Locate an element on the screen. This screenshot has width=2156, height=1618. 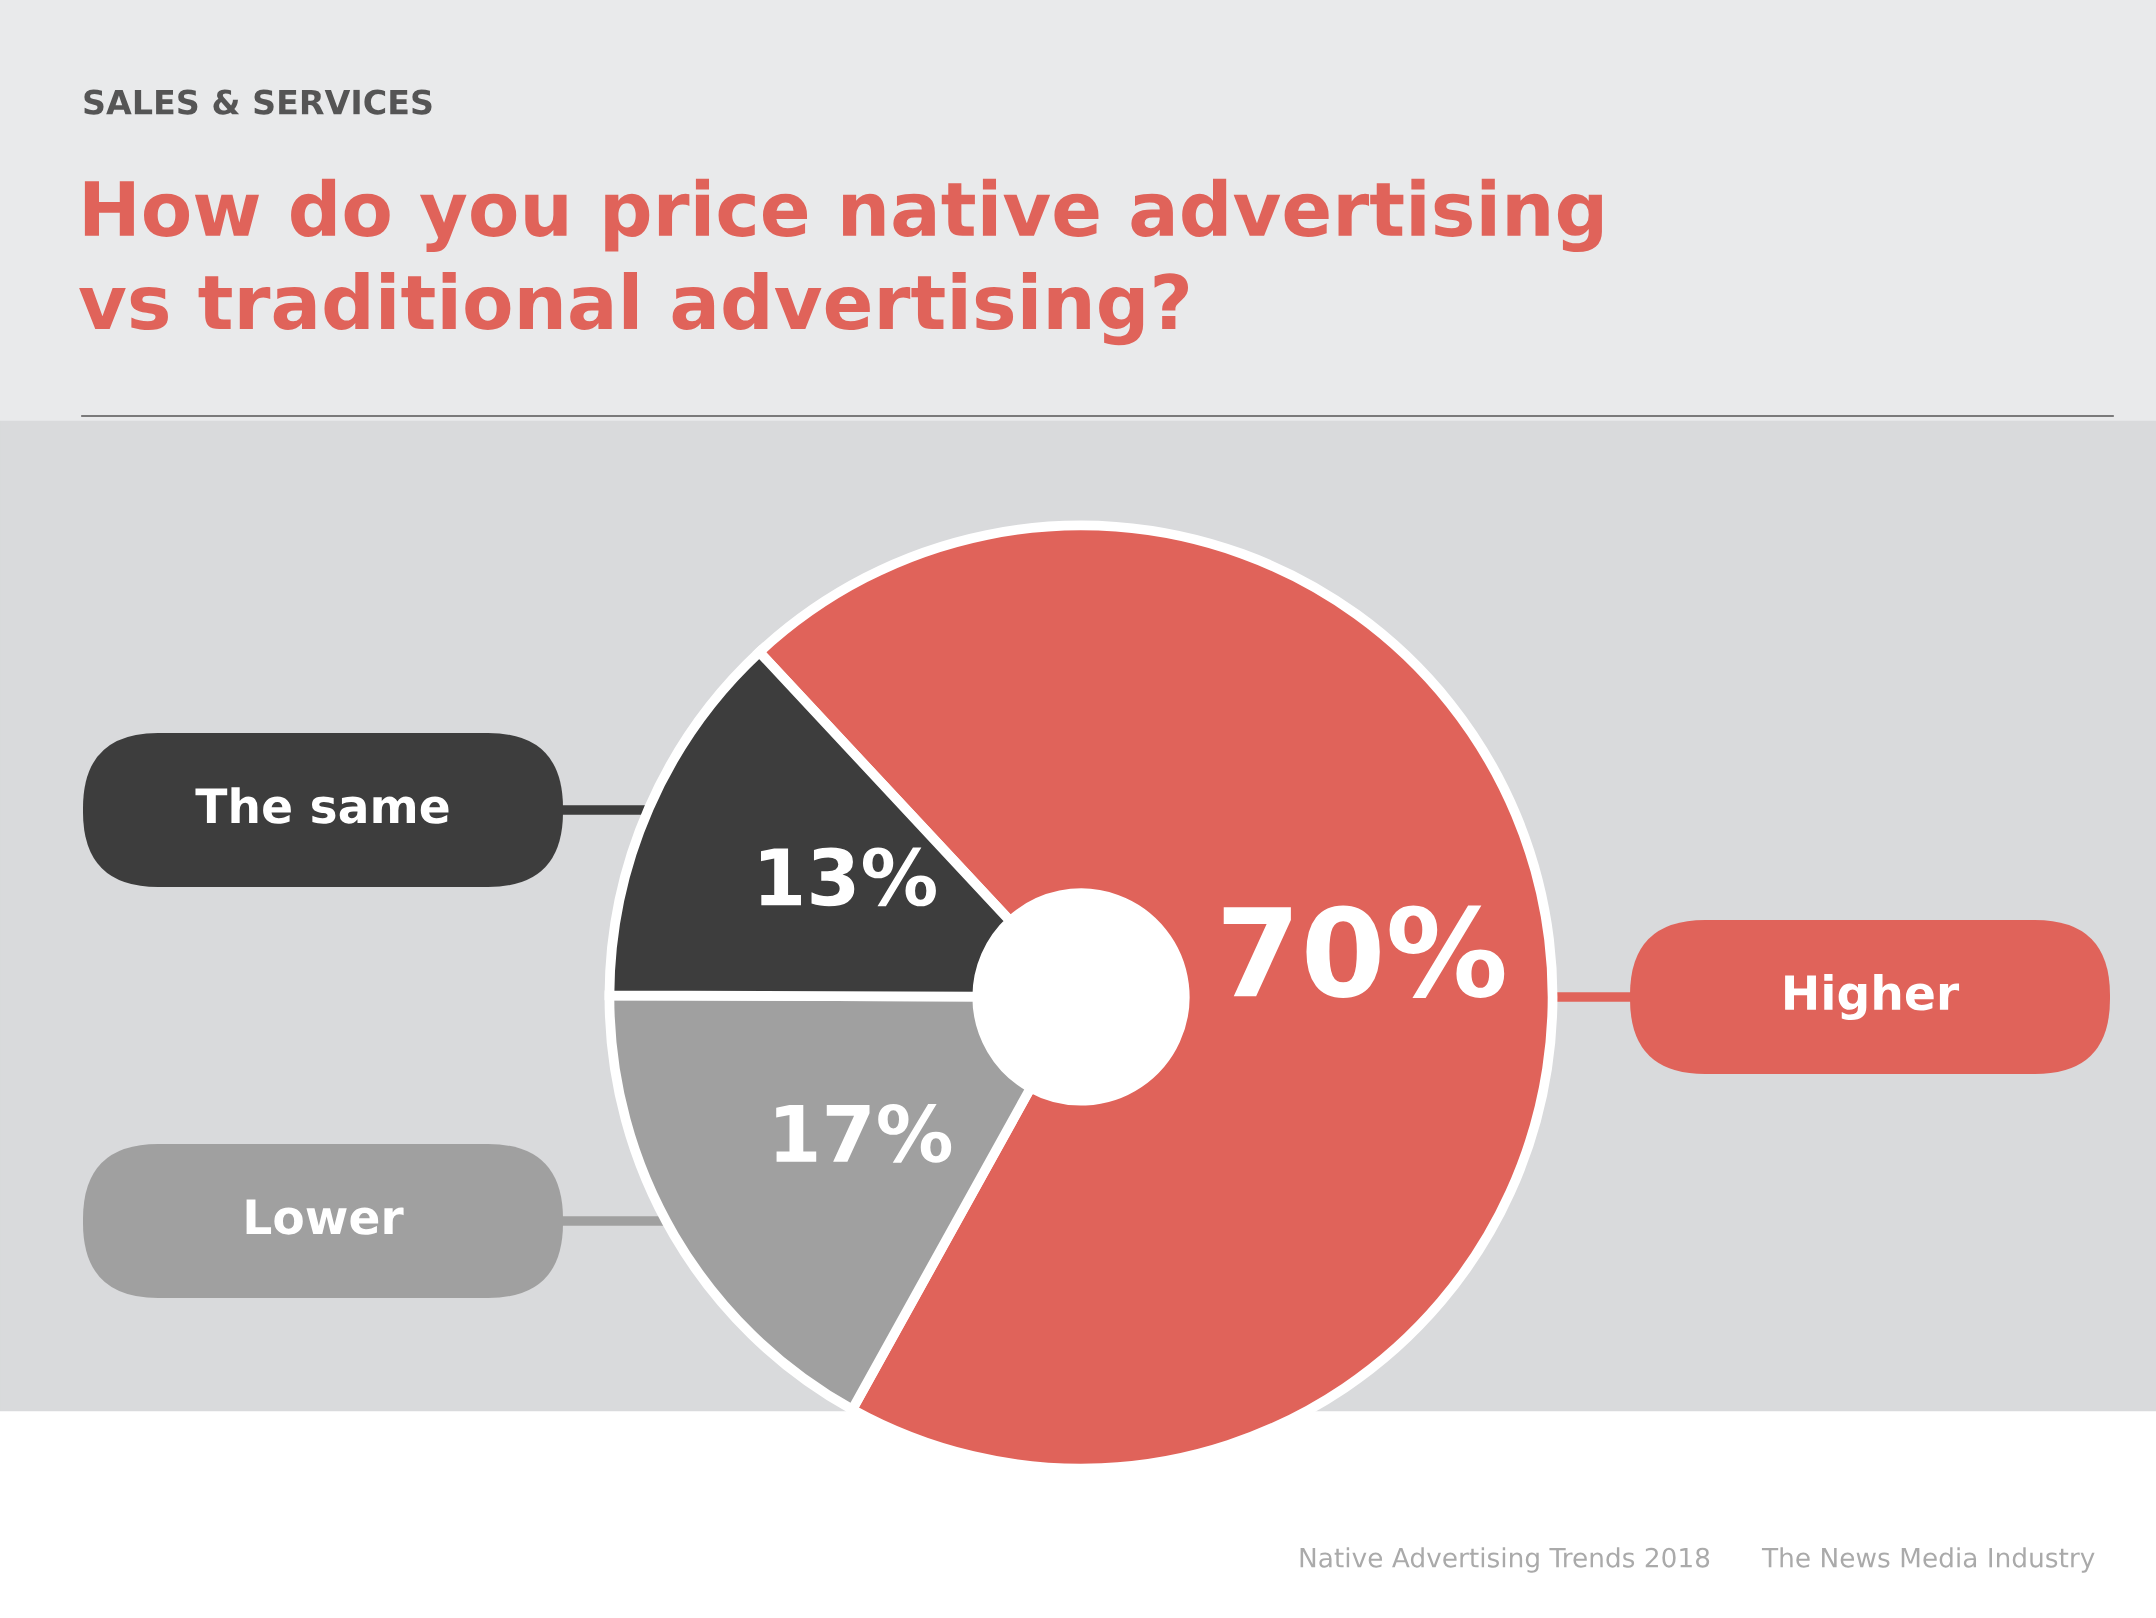
text: The News Media Industry is located at coordinates (1928, 1560).